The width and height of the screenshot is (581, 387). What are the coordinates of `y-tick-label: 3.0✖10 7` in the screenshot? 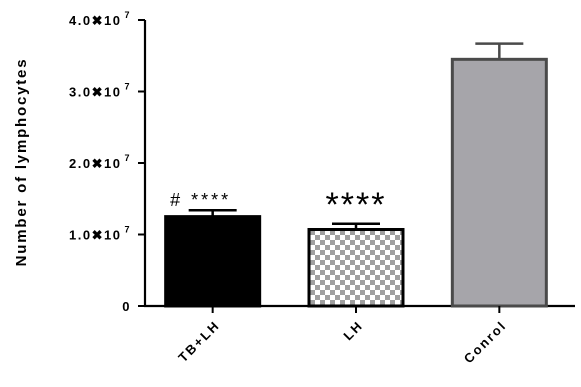 It's located at (100, 91).